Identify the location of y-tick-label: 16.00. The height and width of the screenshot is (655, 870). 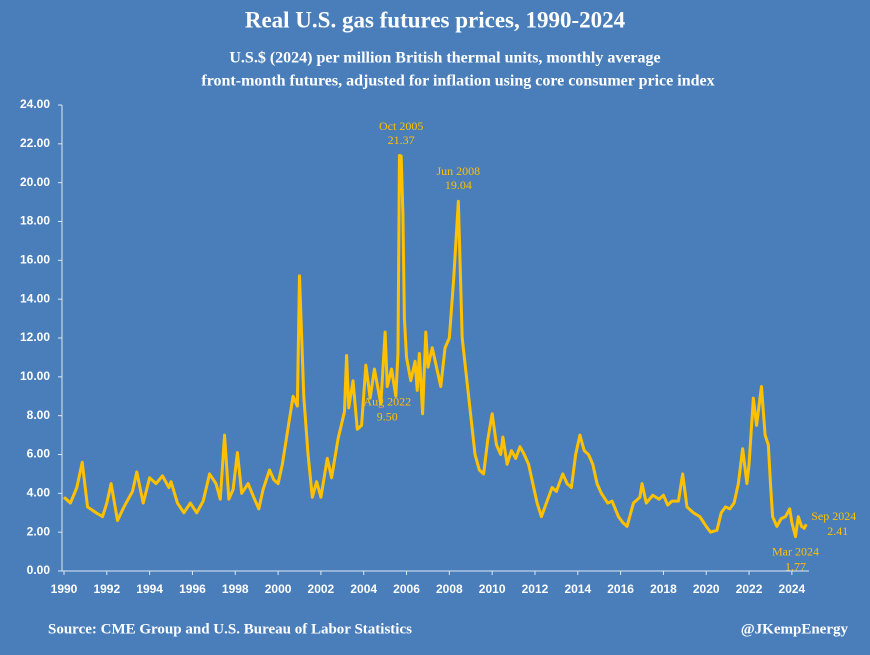
(35, 260).